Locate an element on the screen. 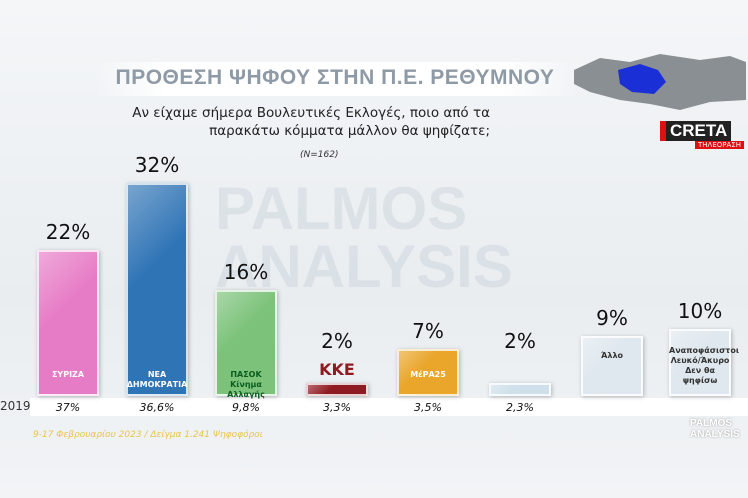 The width and height of the screenshot is (748, 498). value-label: 9% is located at coordinates (612, 318).